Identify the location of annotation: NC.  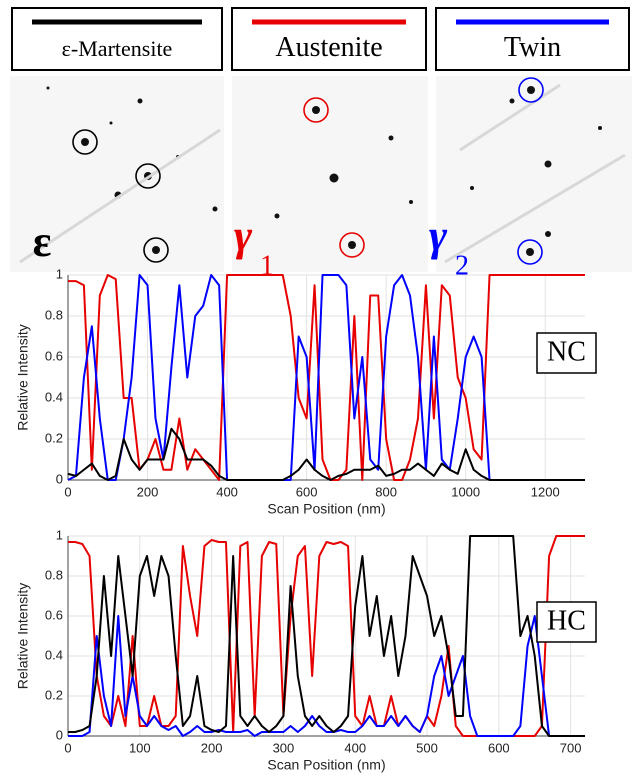
(566, 351).